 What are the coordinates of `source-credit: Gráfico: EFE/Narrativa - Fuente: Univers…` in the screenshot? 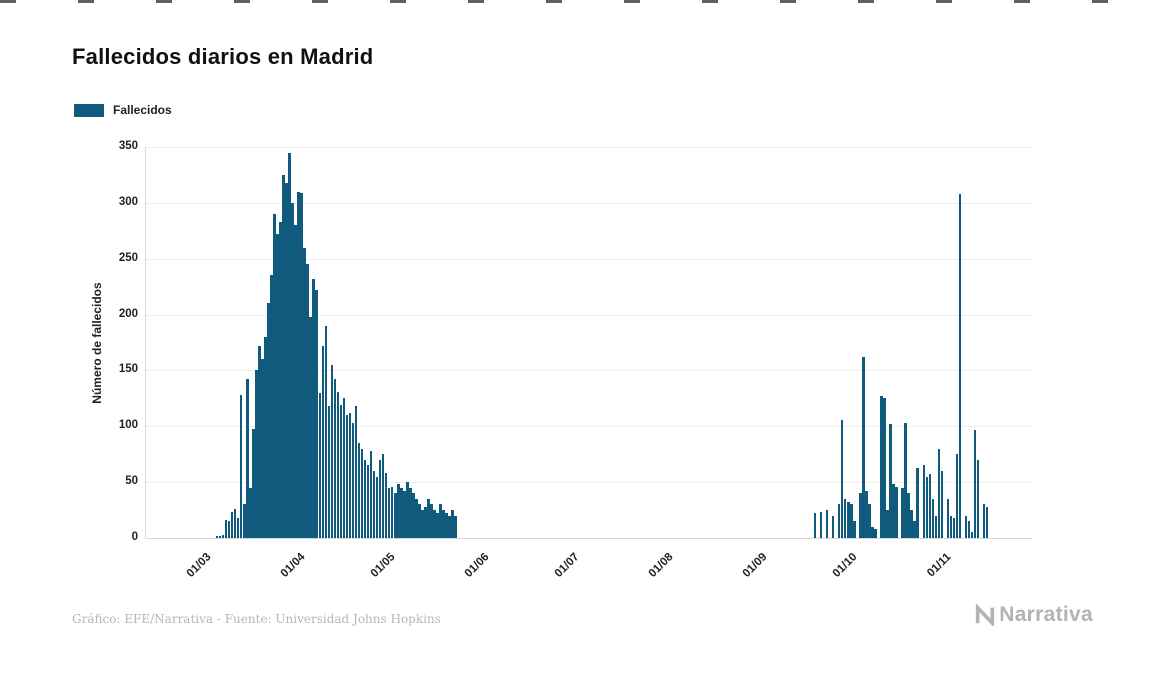 It's located at (256, 619).